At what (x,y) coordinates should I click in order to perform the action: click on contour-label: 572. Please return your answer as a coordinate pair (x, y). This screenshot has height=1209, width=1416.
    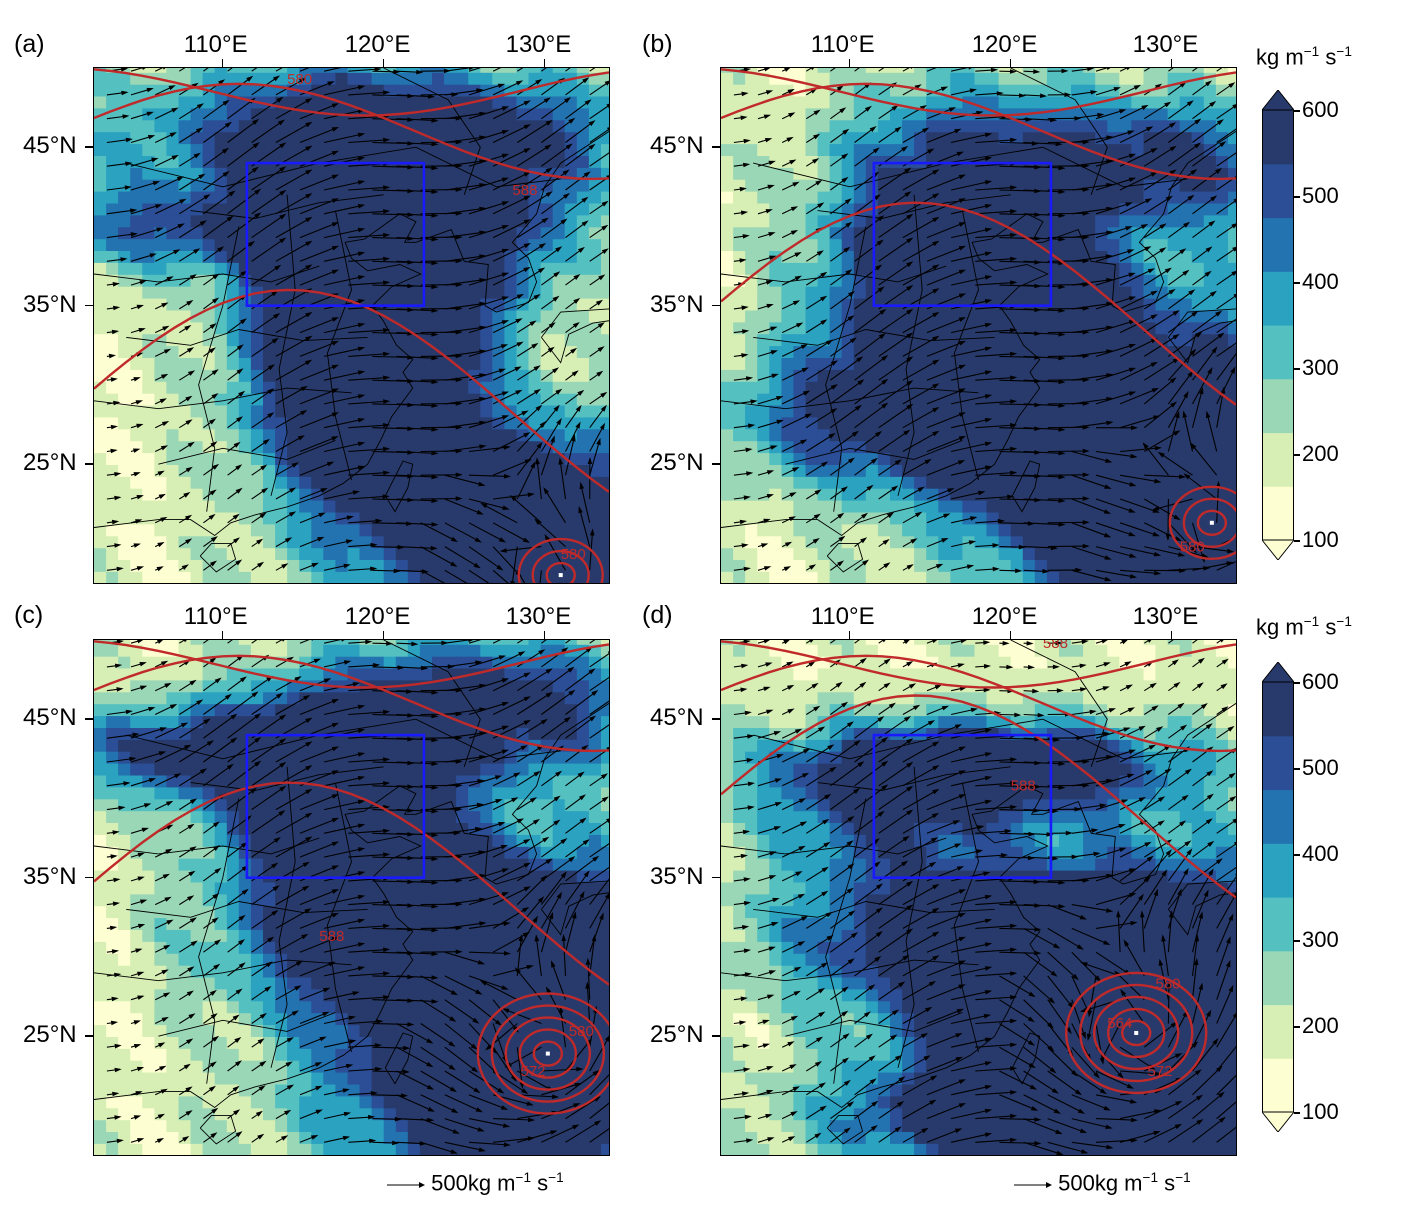
    Looking at the image, I should click on (1160, 1071).